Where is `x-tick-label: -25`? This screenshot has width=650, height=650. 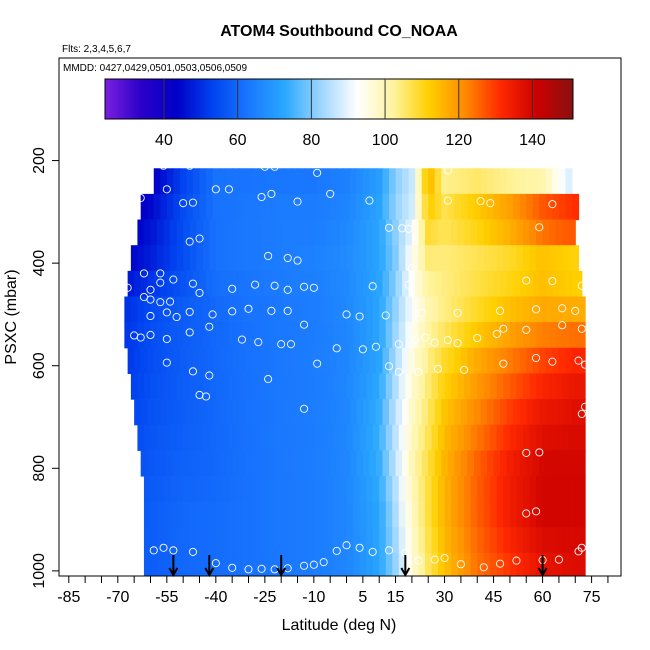
x-tick-label: -25 is located at coordinates (264, 597).